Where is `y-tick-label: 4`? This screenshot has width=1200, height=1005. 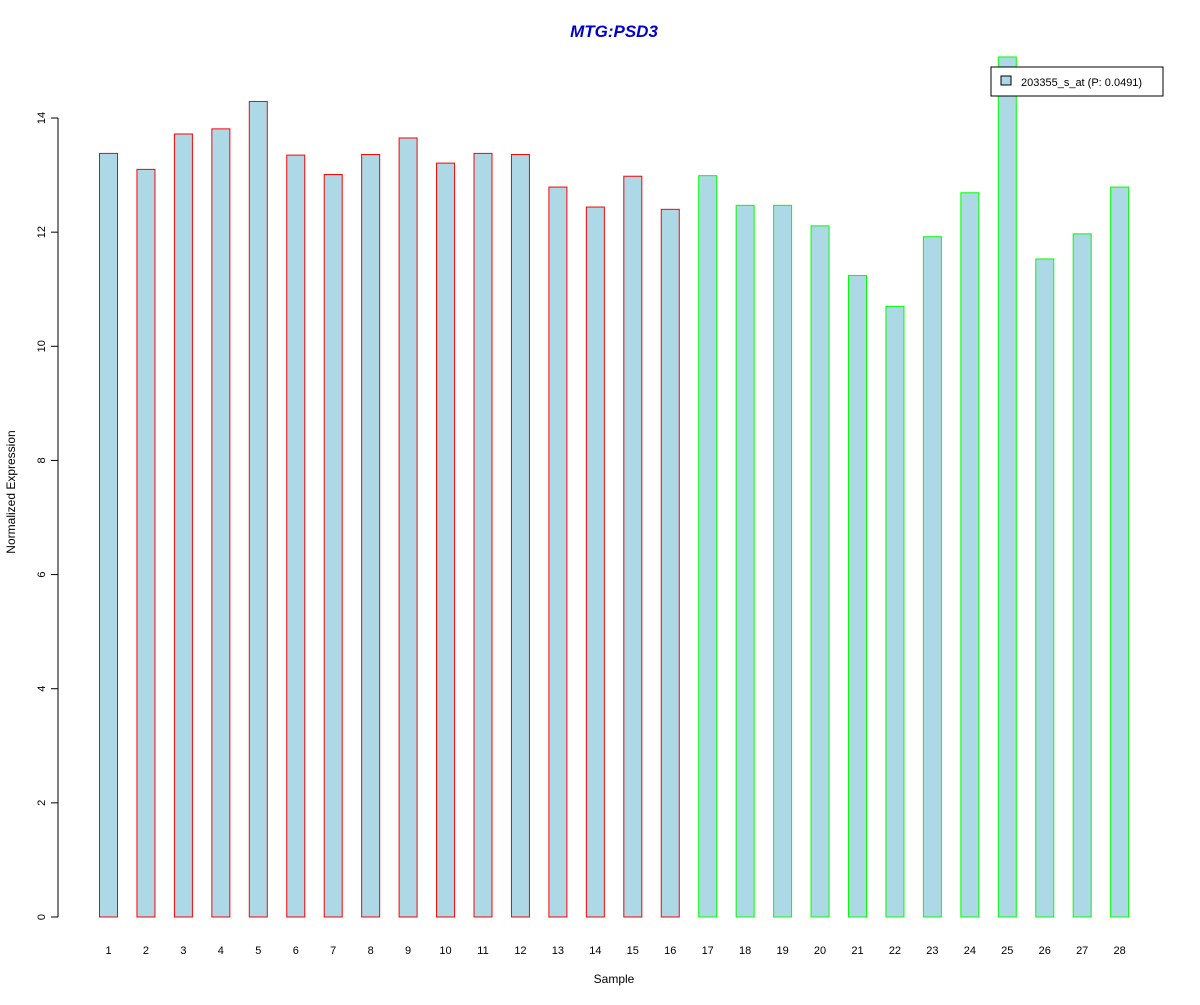 y-tick-label: 4 is located at coordinates (42, 689).